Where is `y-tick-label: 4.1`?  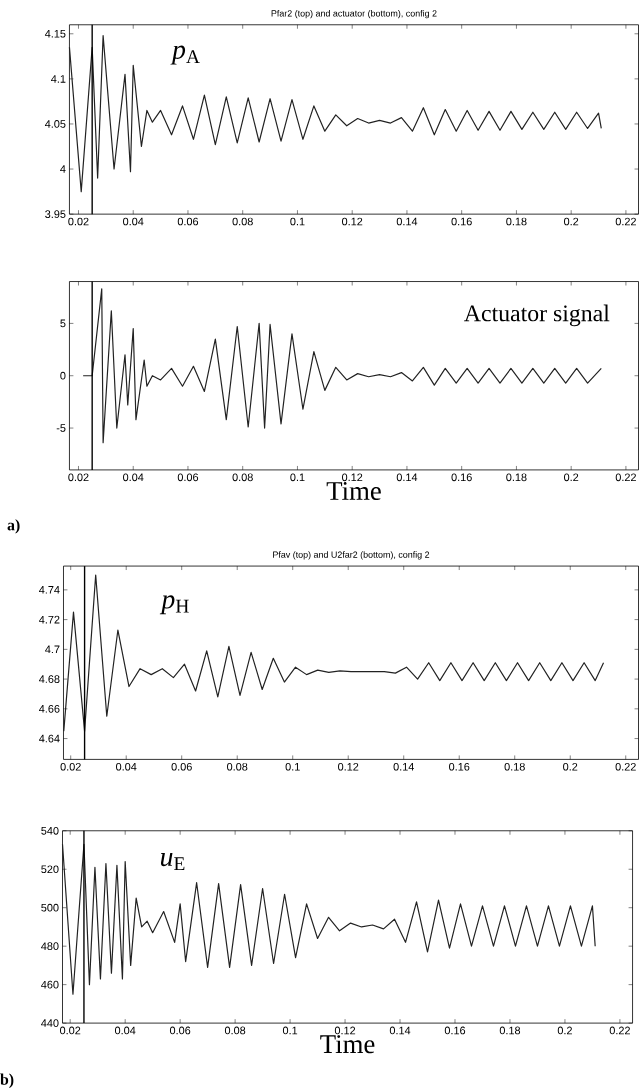 y-tick-label: 4.1 is located at coordinates (58, 79).